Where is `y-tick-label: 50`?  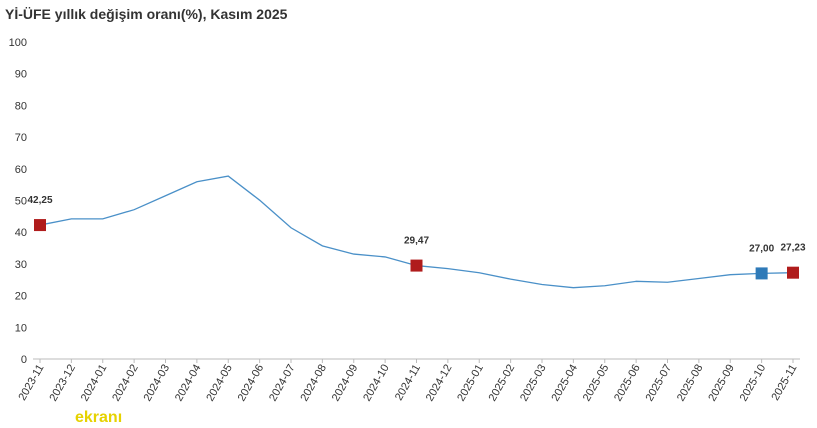
y-tick-label: 50 is located at coordinates (21, 202).